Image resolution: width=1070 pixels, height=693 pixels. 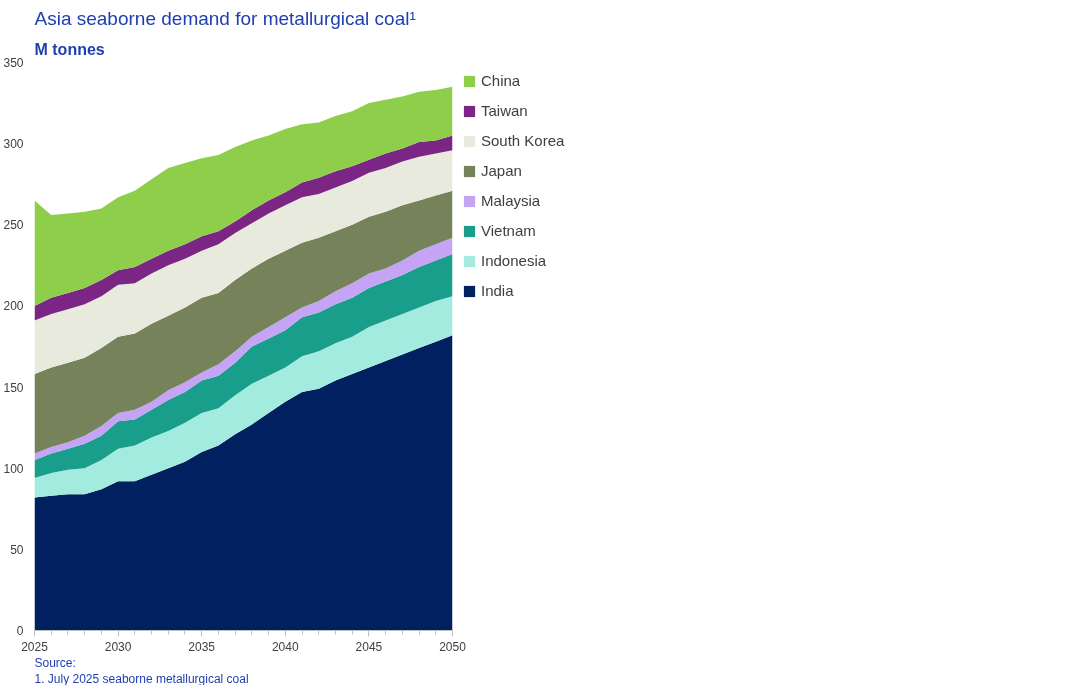 What do you see at coordinates (35, 646) in the screenshot?
I see `x-tick-label: 2025` at bounding box center [35, 646].